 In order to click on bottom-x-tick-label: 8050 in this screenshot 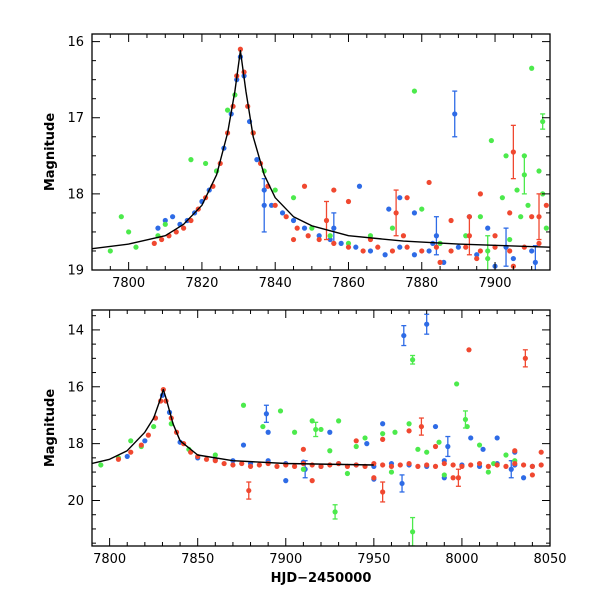, I will do `click(549, 559)`.